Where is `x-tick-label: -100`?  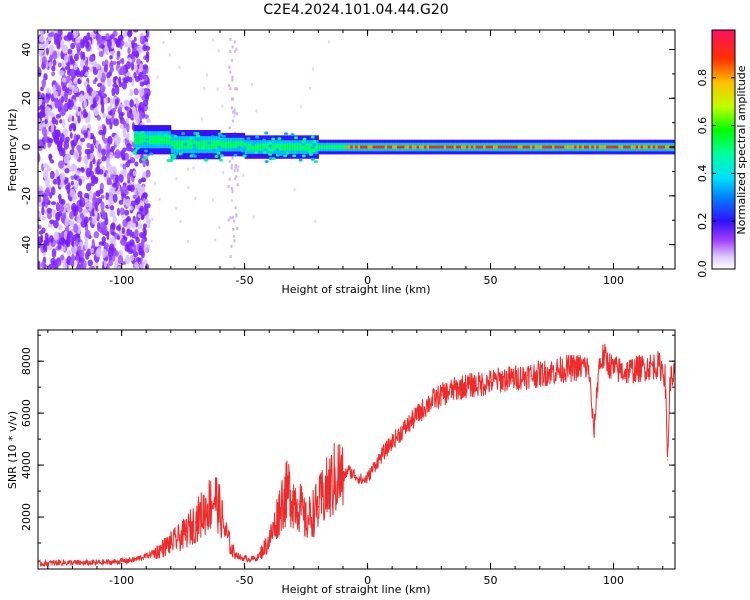
x-tick-label: -100 is located at coordinates (121, 280).